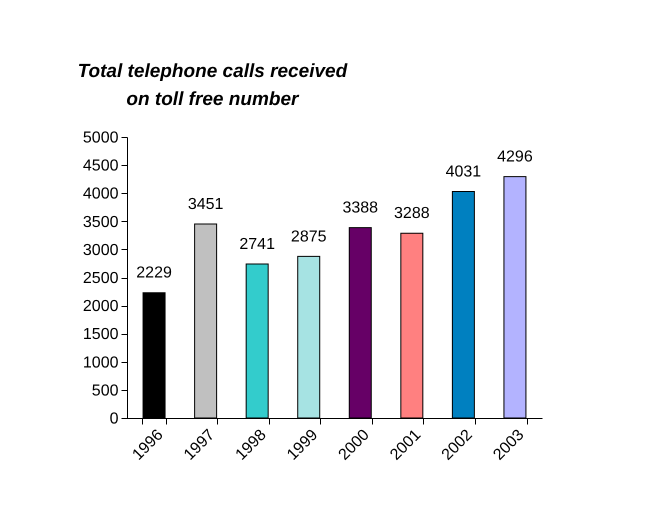 The image size is (648, 519). I want to click on y-tick-label: 1000, so click(100, 363).